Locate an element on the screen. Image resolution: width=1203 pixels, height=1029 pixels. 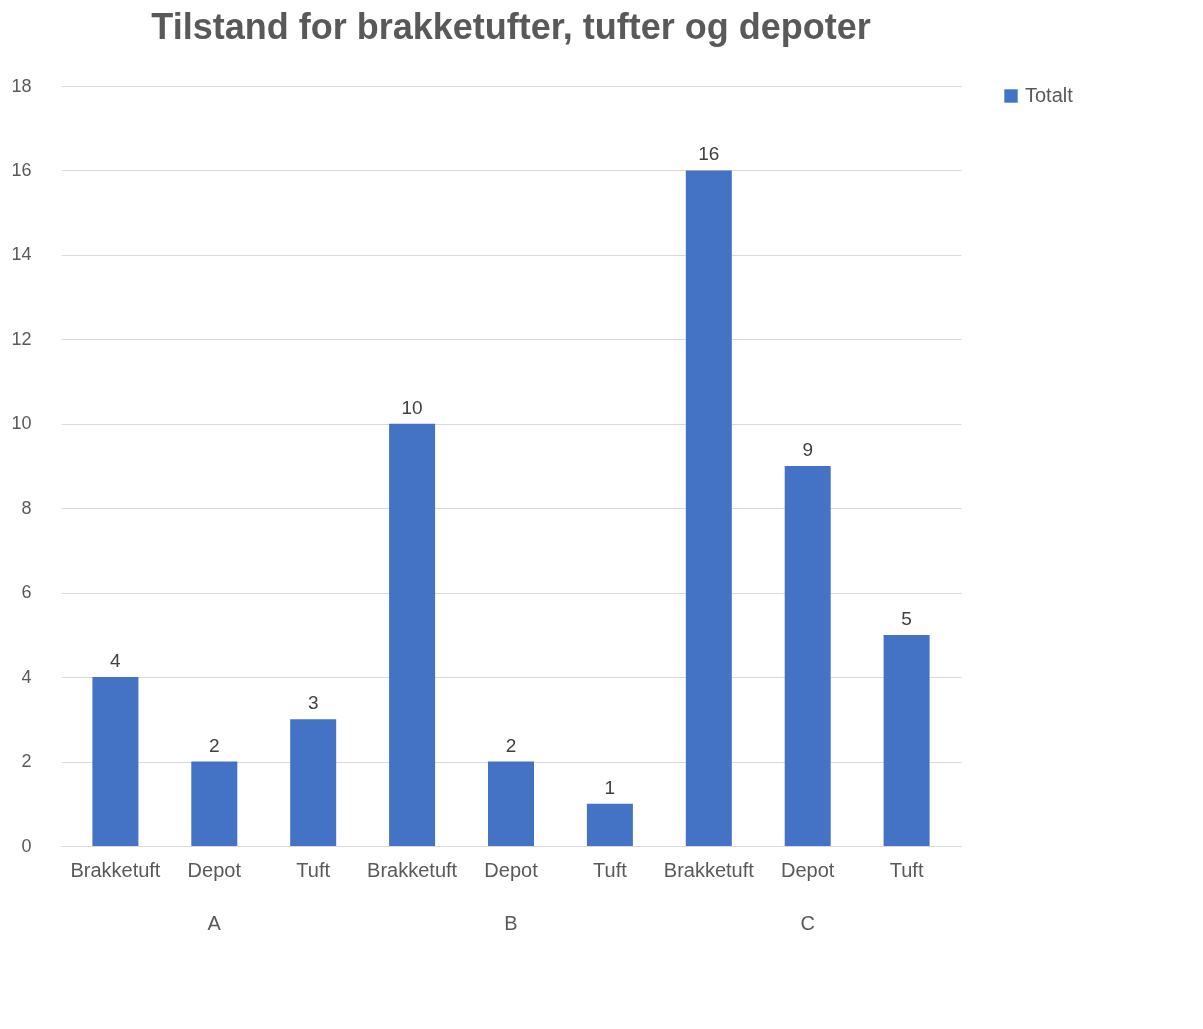
data-label: 16 is located at coordinates (709, 154).